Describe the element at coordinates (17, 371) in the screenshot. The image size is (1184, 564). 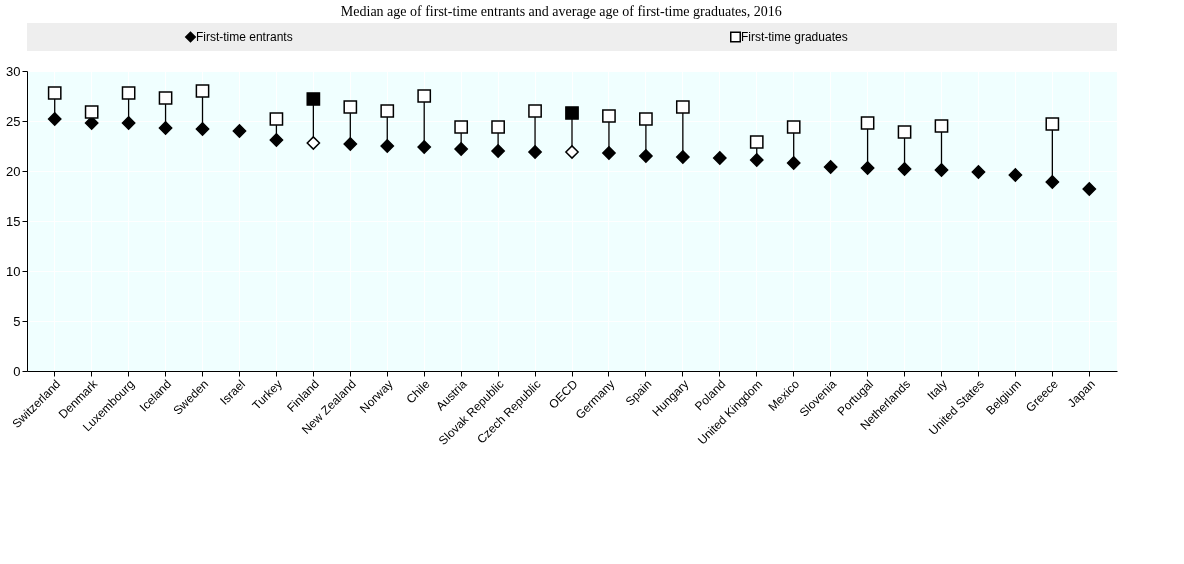
I see `y-tick-label: 0` at that location.